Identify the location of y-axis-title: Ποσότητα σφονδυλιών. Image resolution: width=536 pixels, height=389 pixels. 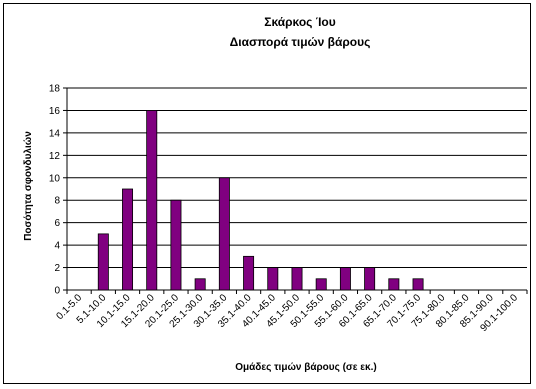
(28, 186).